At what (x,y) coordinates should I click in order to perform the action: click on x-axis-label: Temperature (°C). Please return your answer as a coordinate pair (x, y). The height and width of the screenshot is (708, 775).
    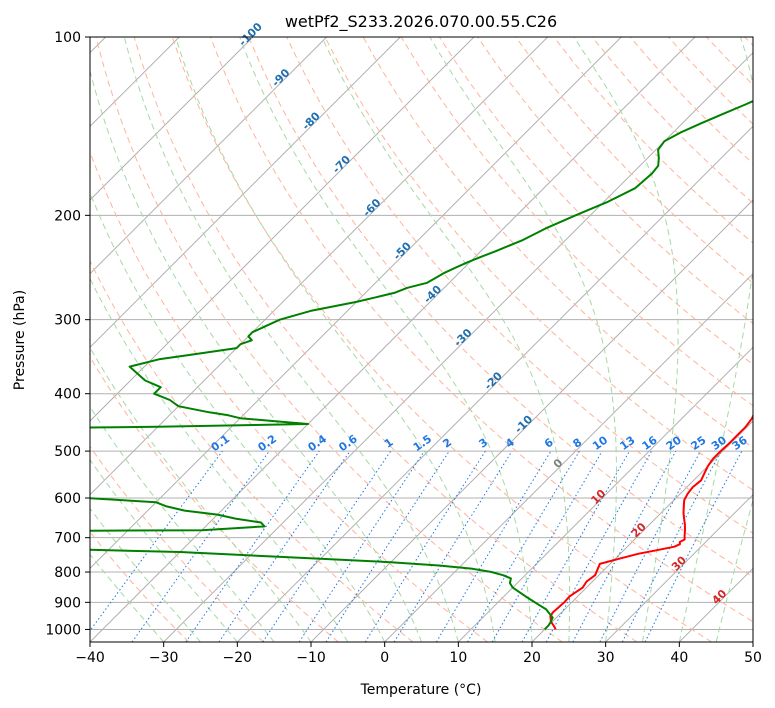
    Looking at the image, I should click on (421, 690).